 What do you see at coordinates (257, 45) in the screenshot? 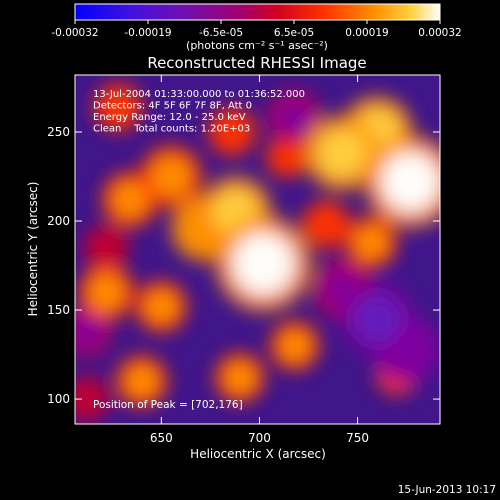
I see `colorbar-unit-label: (photons cm⁻² s⁻¹ asec⁻²)` at bounding box center [257, 45].